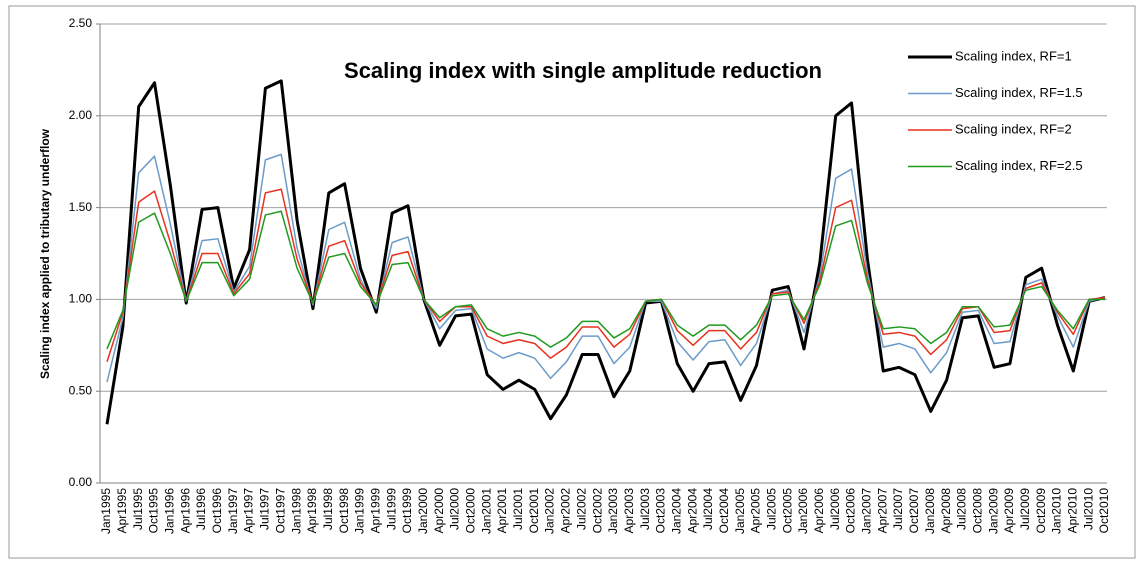  What do you see at coordinates (312, 511) in the screenshot?
I see `x-tick-label: Apr1998` at bounding box center [312, 511].